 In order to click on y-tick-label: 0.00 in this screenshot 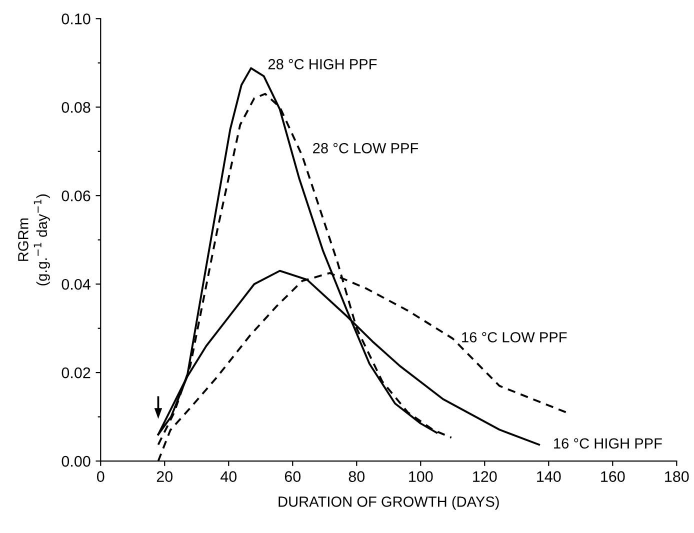, I will do `click(76, 461)`.